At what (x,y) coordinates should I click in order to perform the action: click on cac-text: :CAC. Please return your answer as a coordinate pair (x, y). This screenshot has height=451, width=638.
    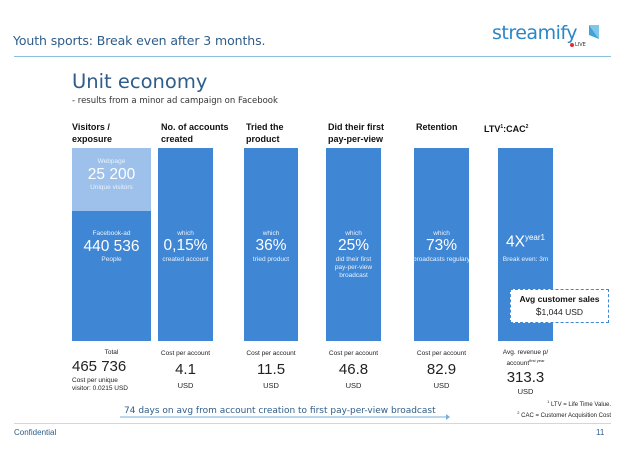
    Looking at the image, I should click on (514, 129).